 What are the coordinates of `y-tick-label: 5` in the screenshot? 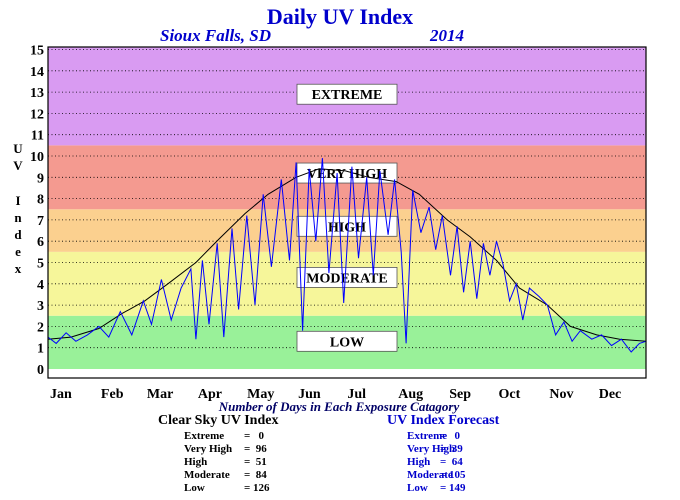 It's located at (40, 264).